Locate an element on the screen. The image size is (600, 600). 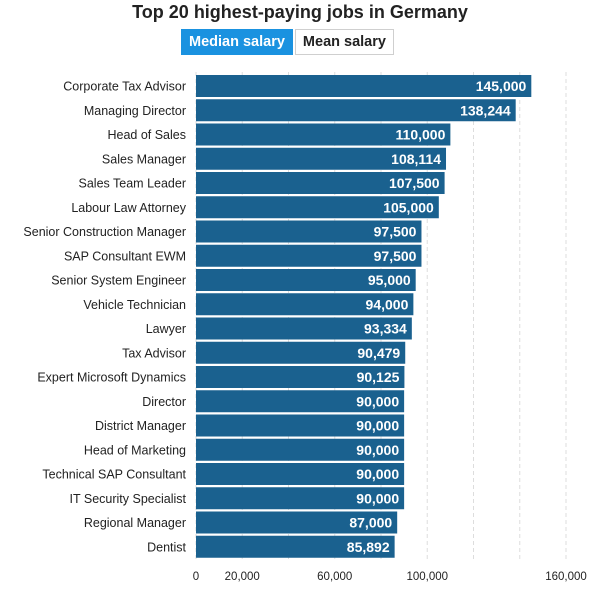
category-label: Director is located at coordinates (164, 402).